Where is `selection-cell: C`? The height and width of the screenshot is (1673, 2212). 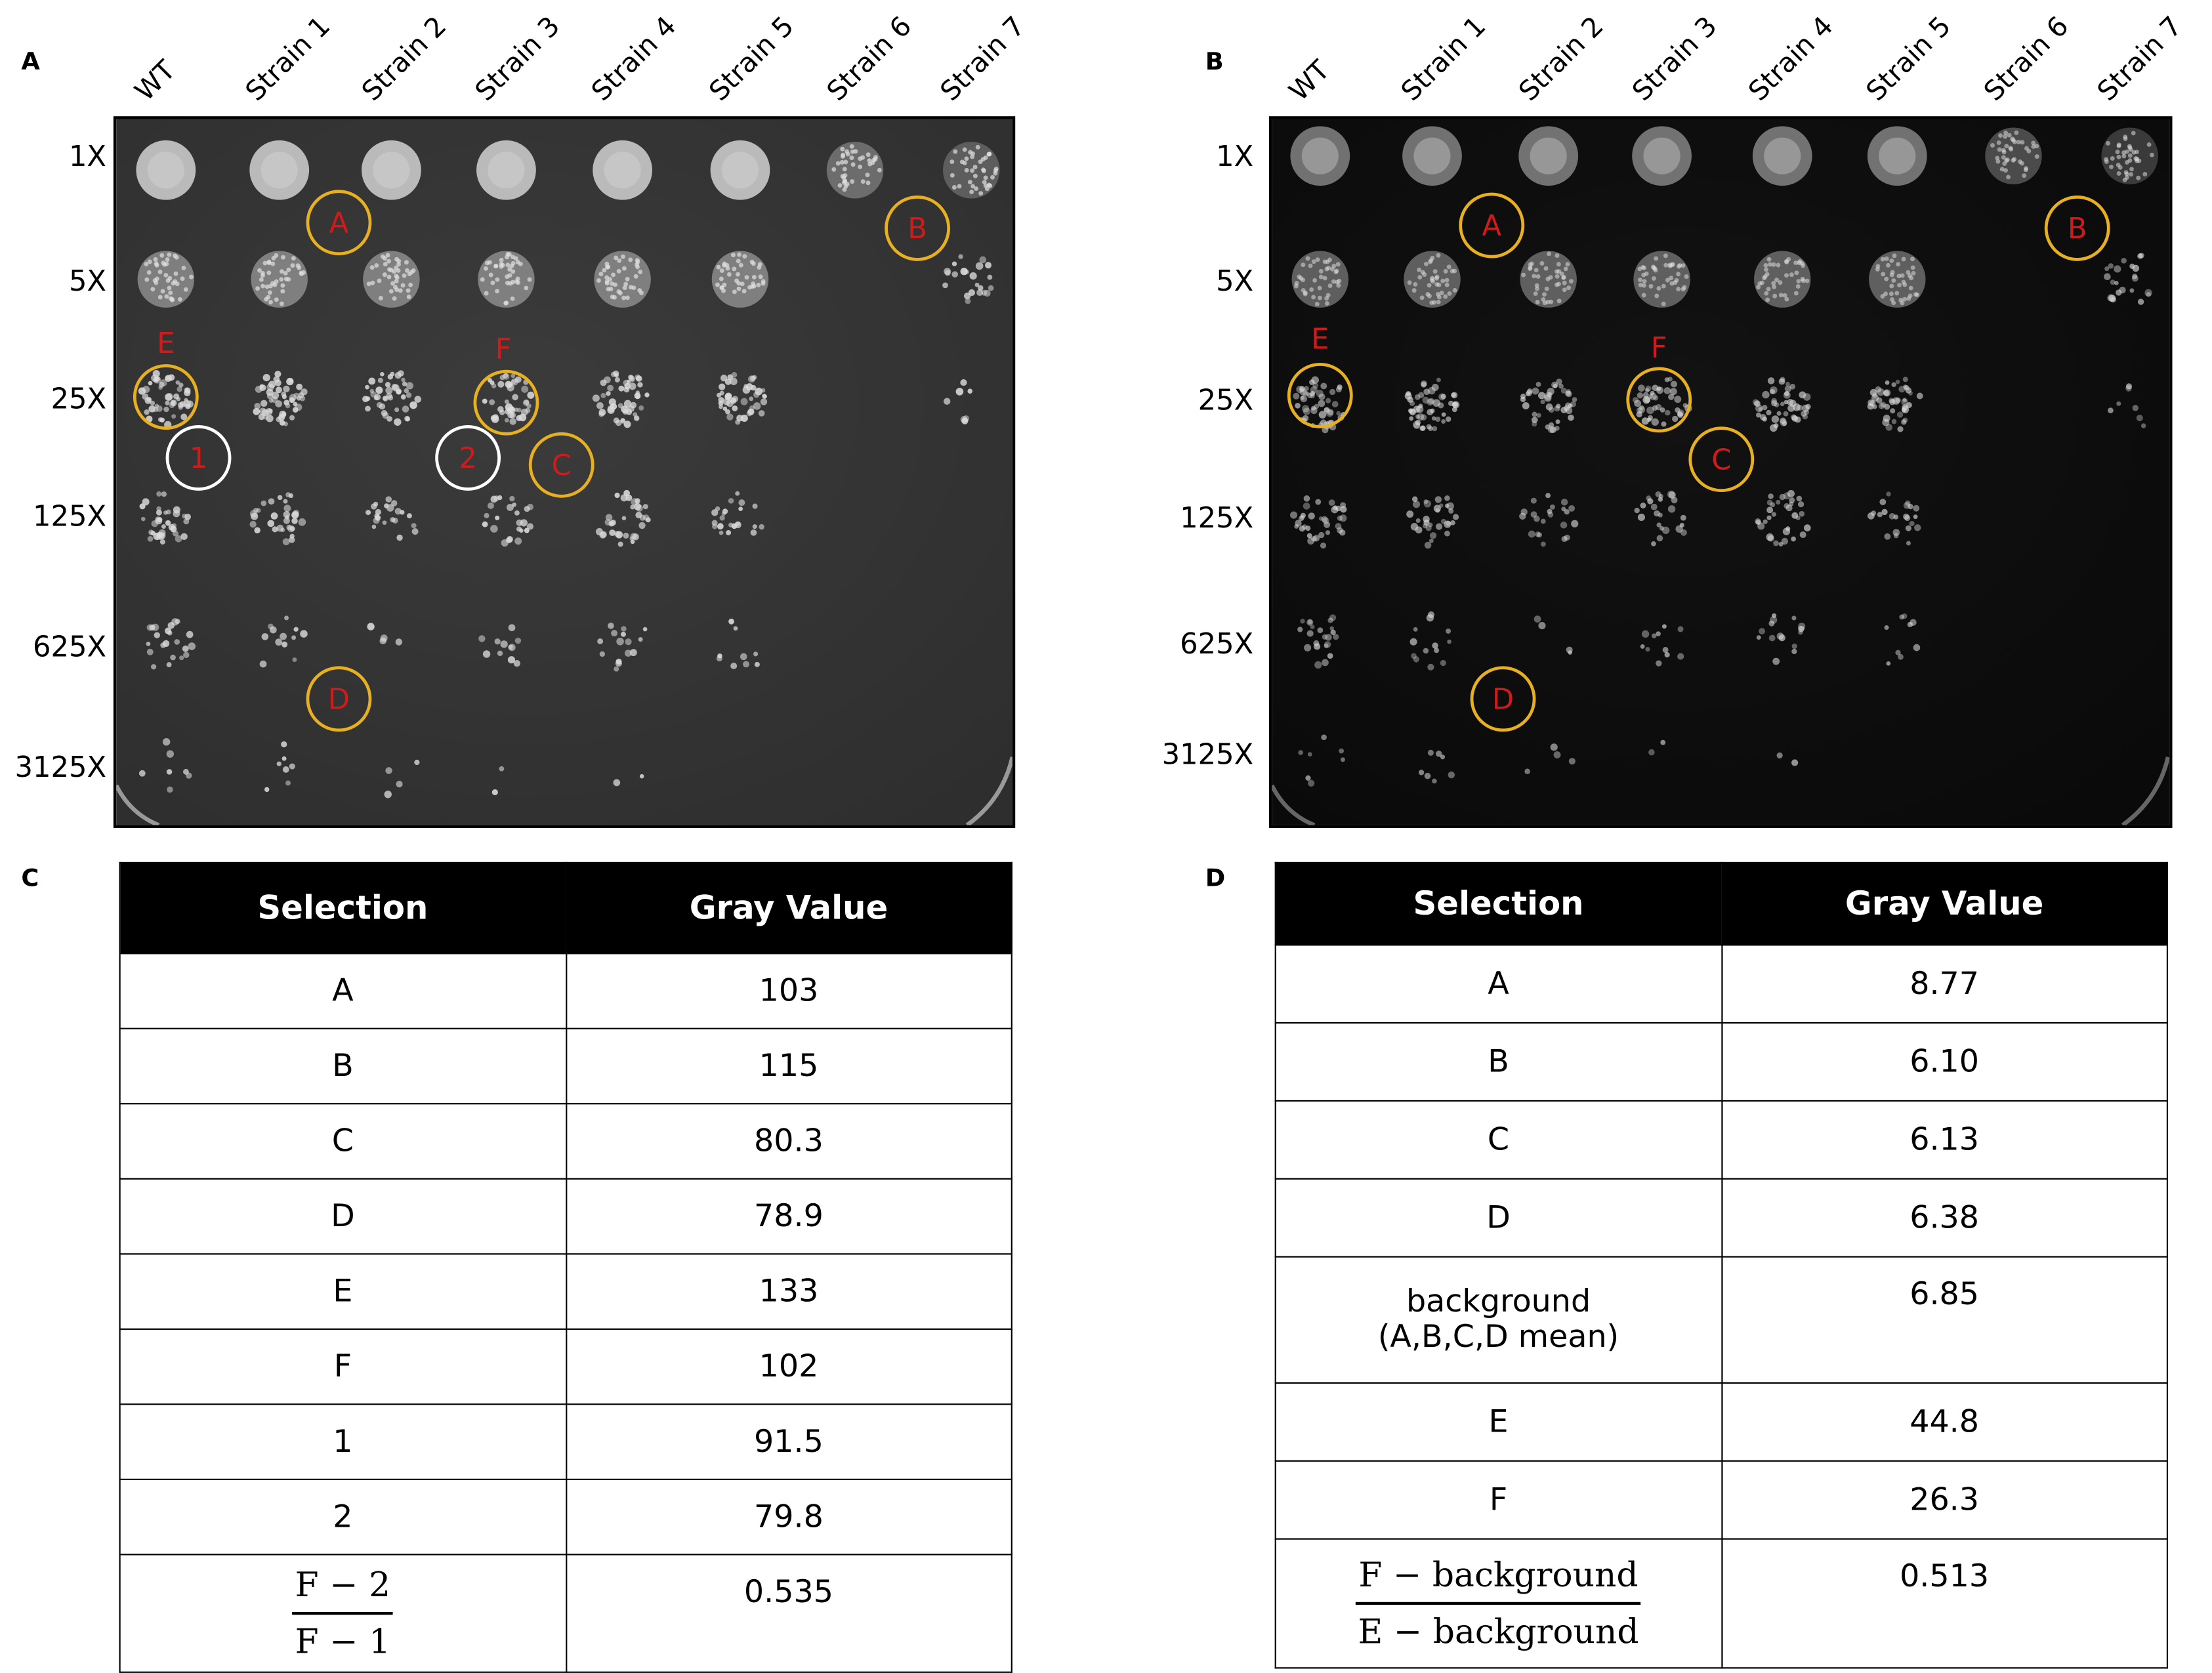 selection-cell: C is located at coordinates (1498, 1140).